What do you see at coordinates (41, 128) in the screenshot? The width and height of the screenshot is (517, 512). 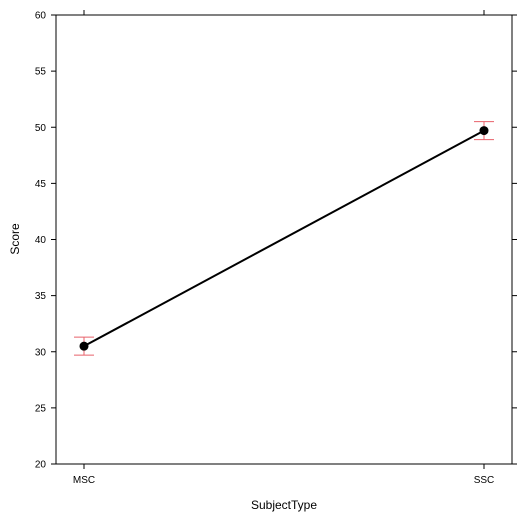 I see `y-tick-label: 50` at bounding box center [41, 128].